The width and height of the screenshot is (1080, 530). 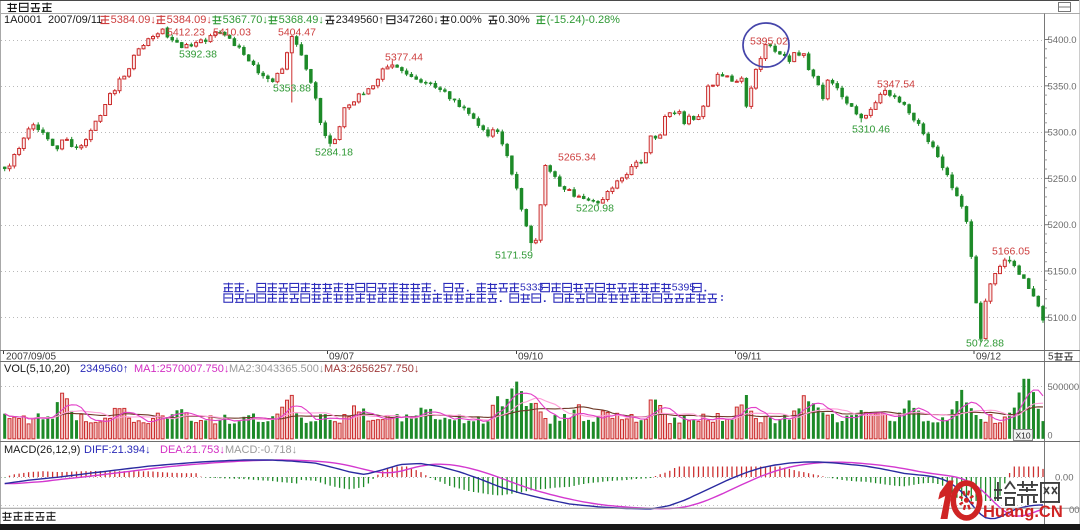 What do you see at coordinates (37, 369) in the screenshot?
I see `svg-text: VOL(5,10,20)` at bounding box center [37, 369].